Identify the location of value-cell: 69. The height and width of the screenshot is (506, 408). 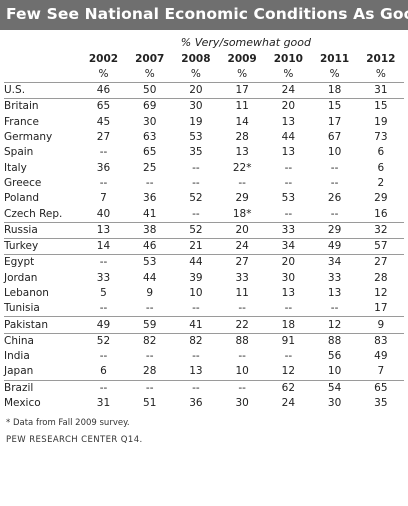
(149, 106).